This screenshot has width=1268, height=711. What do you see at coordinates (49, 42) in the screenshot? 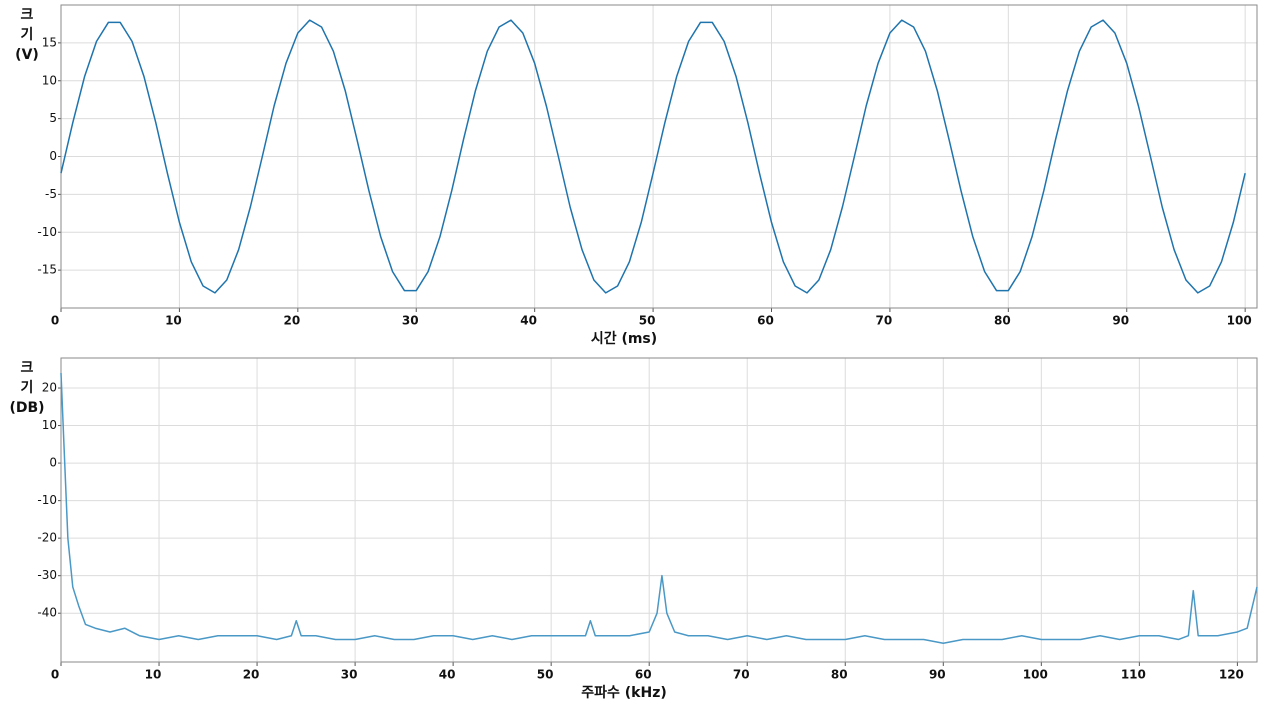
I see `y-tick-label: 15` at bounding box center [49, 42].